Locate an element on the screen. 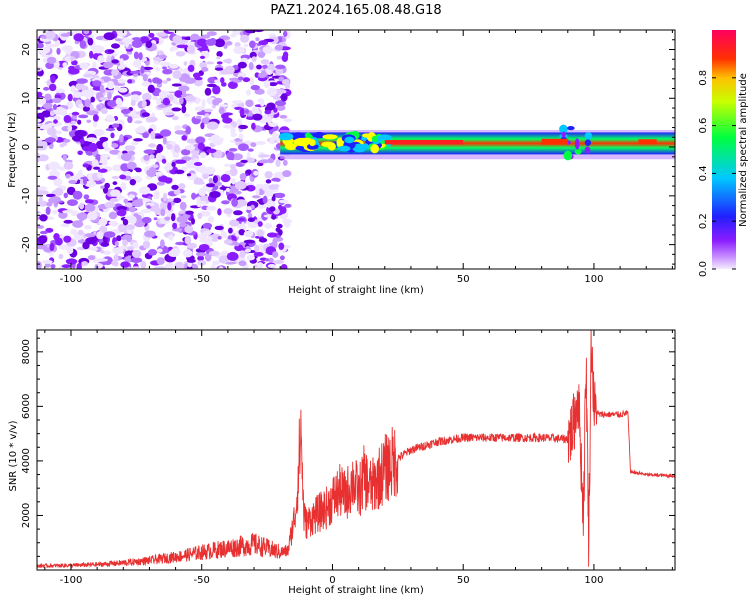 Image resolution: width=750 pixels, height=600 pixels. y-tick-label: -20 is located at coordinates (26, 244).